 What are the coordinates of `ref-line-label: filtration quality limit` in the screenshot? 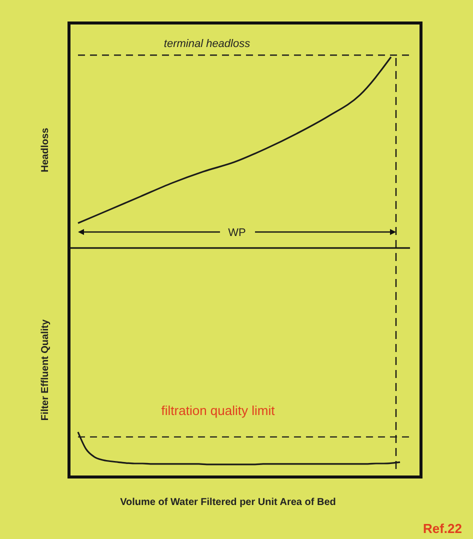 It's located at (218, 410).